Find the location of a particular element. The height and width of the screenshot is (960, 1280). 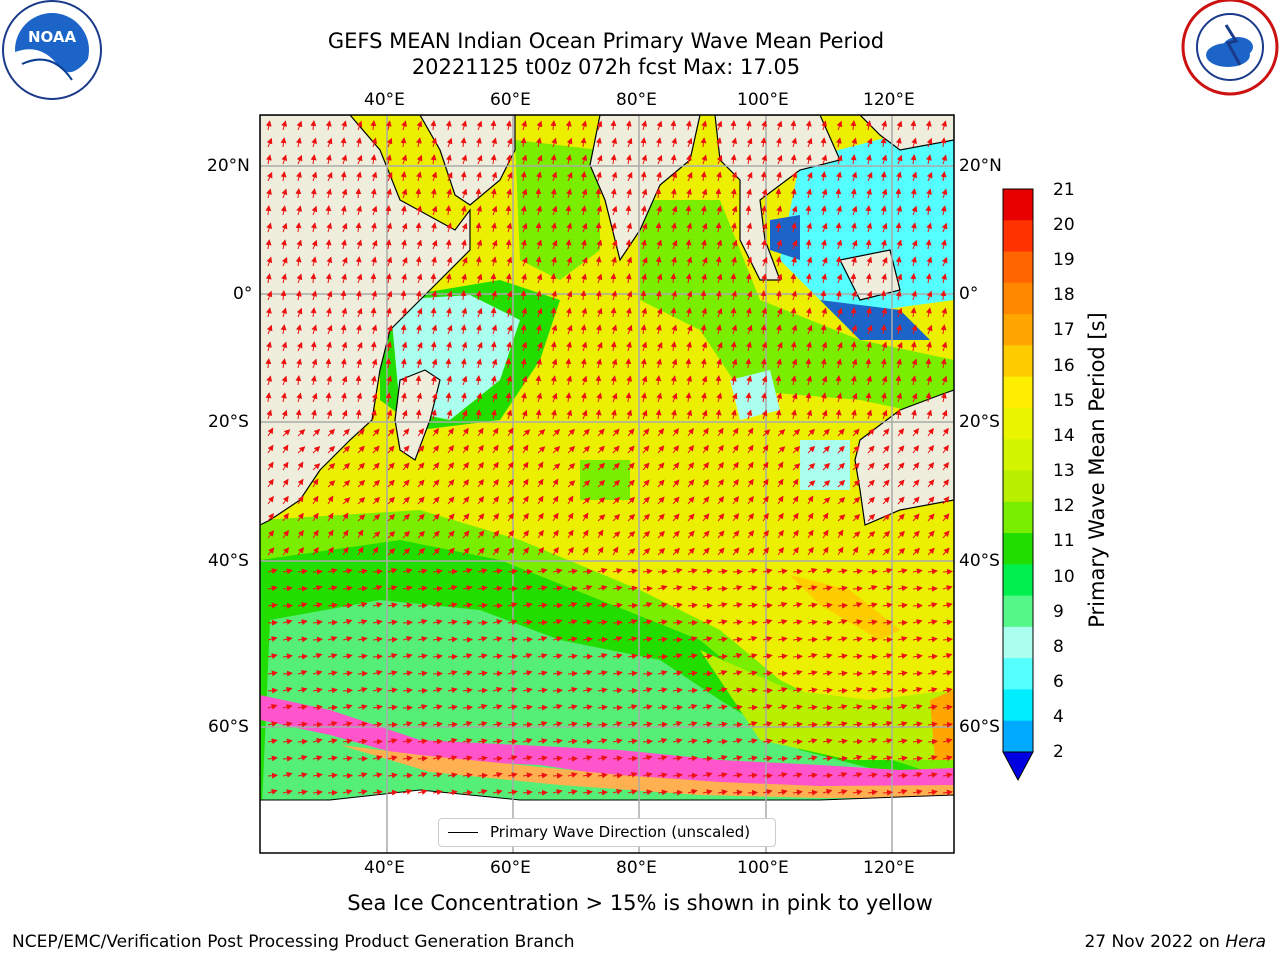

lon-label-top-80e: 80°E is located at coordinates (636, 100).